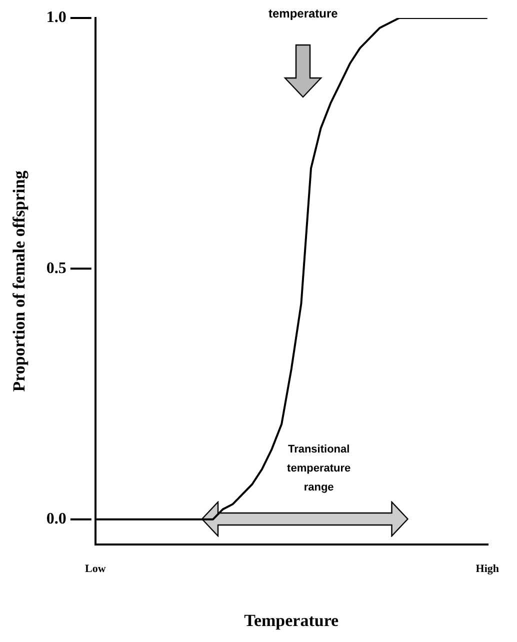  What do you see at coordinates (19, 281) in the screenshot?
I see `y-axis-title: Proportion of female offspring` at bounding box center [19, 281].